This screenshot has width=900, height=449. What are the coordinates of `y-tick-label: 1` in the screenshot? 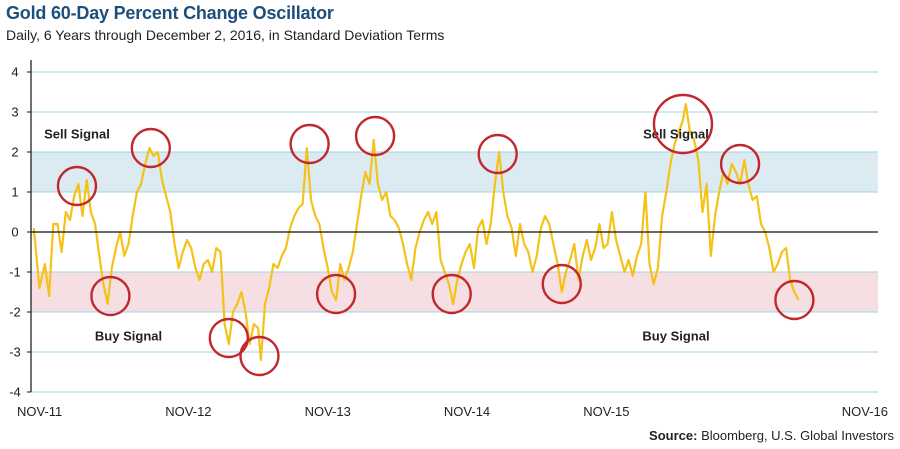 It's located at (14, 192).